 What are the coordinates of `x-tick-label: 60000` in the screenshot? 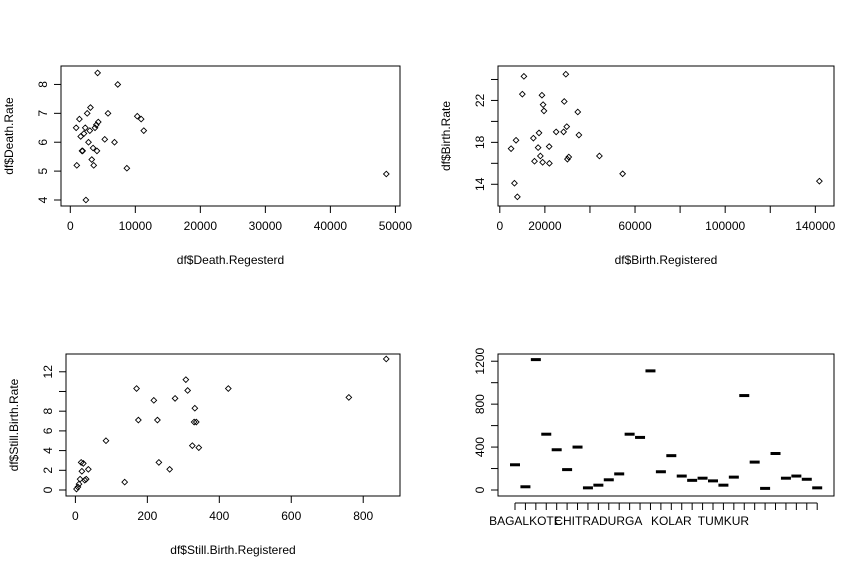 It's located at (635, 226).